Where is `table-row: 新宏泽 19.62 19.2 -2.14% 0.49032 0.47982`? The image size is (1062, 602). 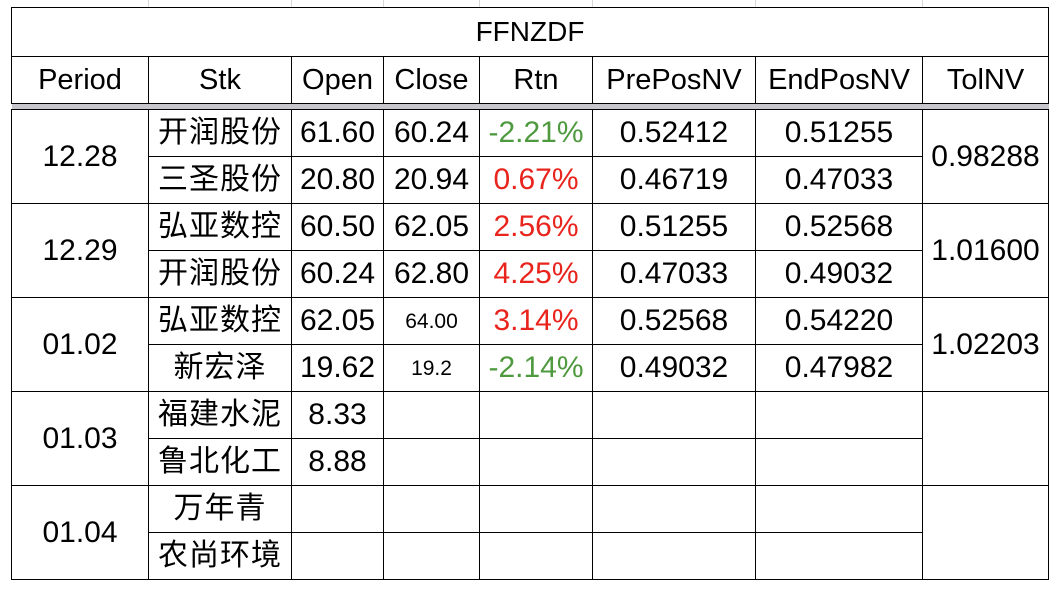 table-row: 新宏泽 19.62 19.2 -2.14% 0.49032 0.47982 is located at coordinates (530, 368).